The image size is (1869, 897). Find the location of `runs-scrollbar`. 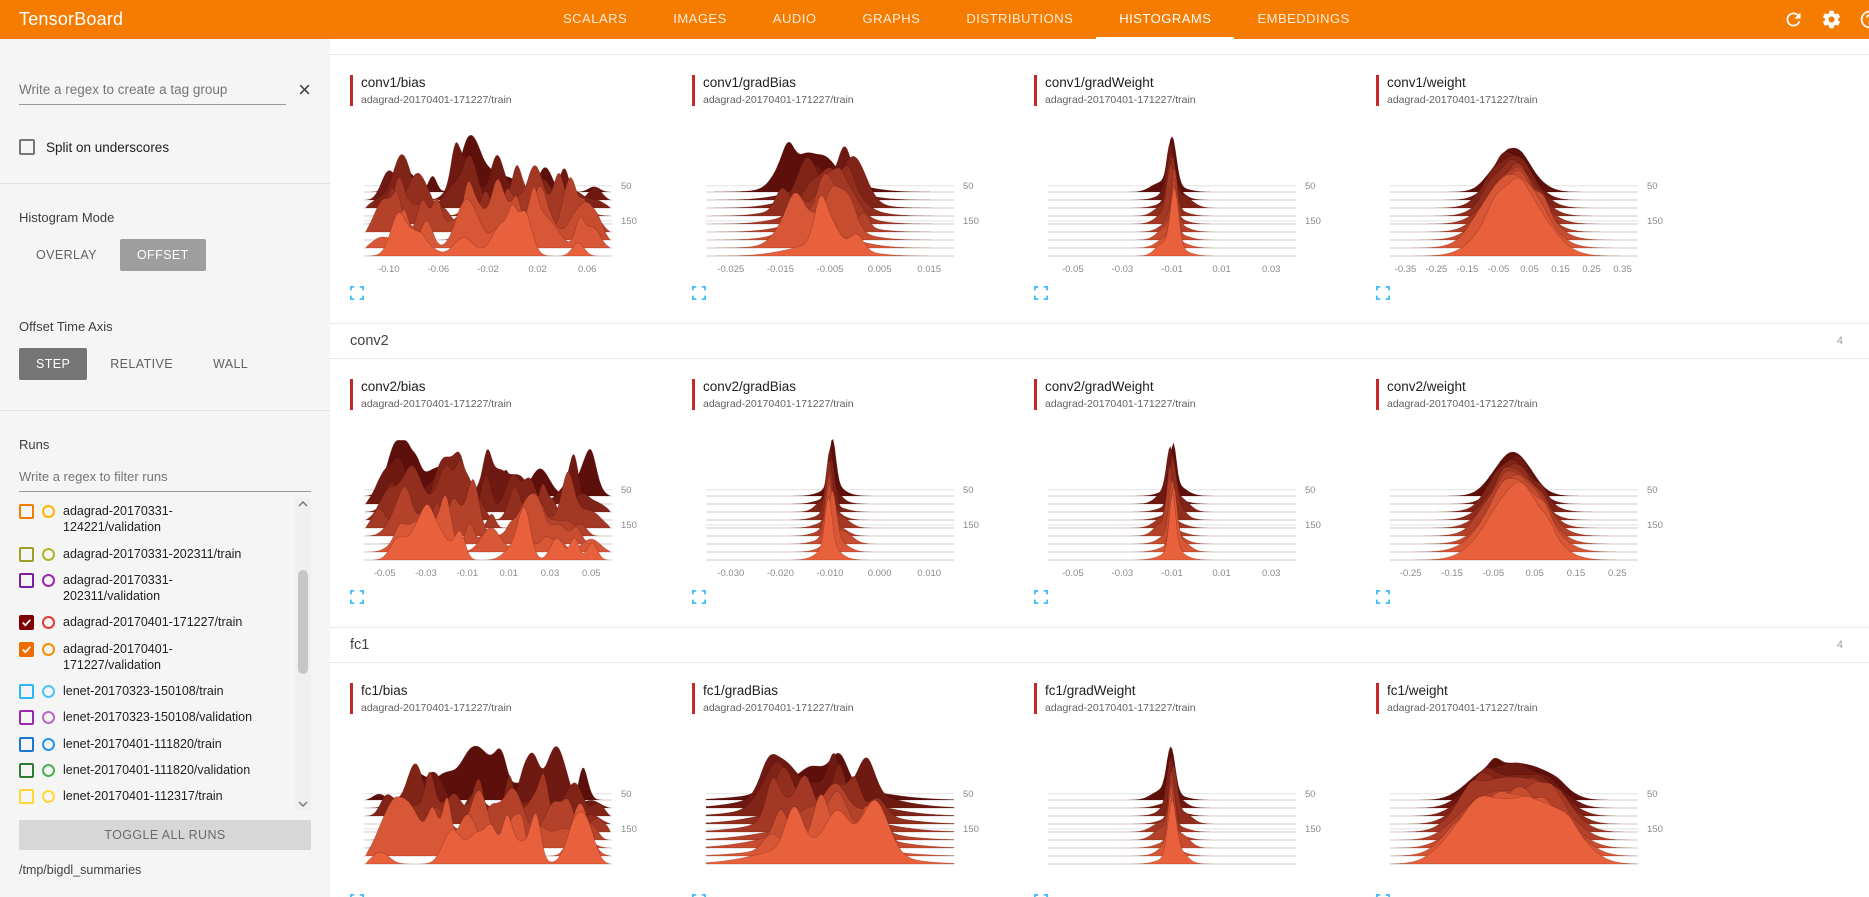

runs-scrollbar is located at coordinates (303, 654).